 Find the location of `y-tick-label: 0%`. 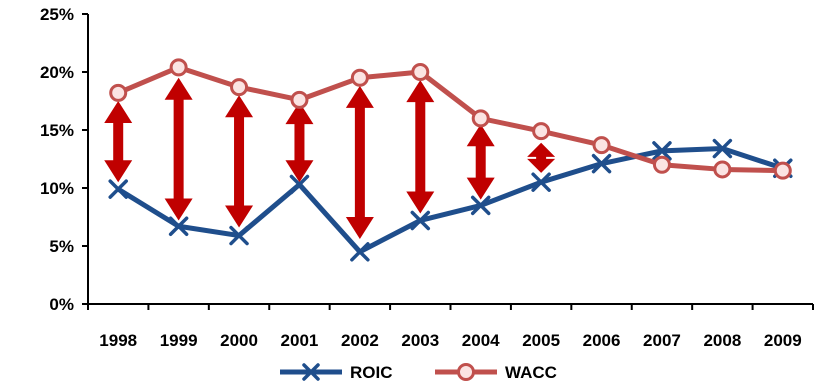

y-tick-label: 0% is located at coordinates (61, 304).